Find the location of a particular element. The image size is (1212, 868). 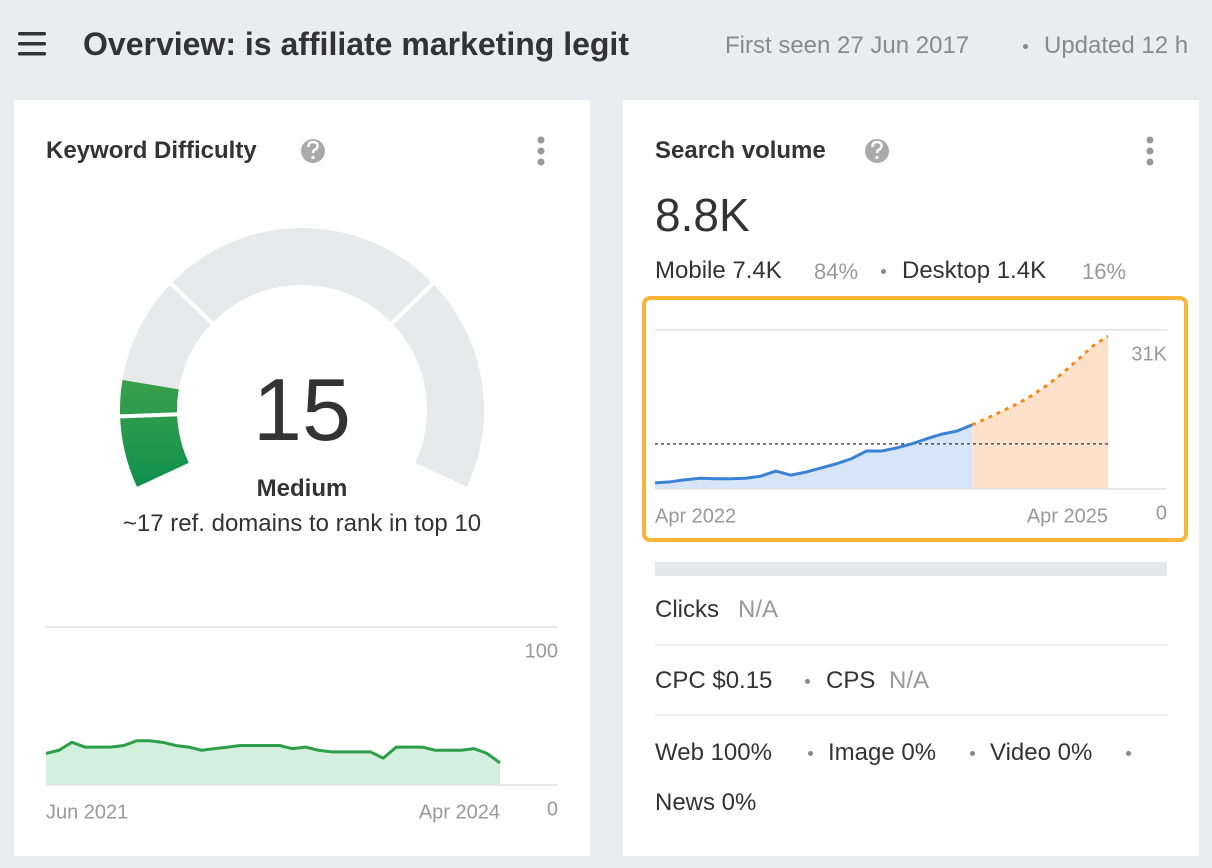

page-title: Overview: is affiliate marketing legit is located at coordinates (356, 44).